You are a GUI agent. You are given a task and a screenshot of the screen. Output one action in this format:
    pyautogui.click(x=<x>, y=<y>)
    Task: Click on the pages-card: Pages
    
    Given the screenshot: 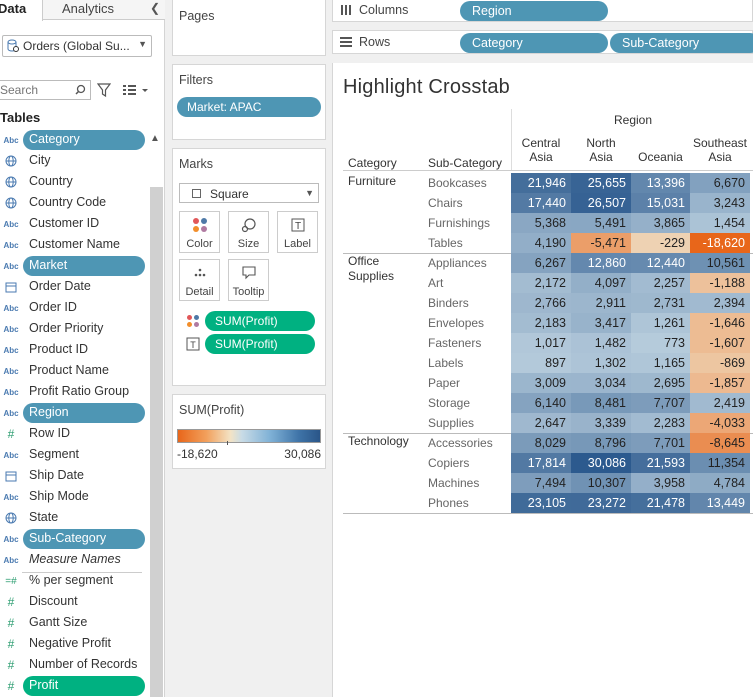 What is the action you would take?
    pyautogui.click(x=249, y=28)
    